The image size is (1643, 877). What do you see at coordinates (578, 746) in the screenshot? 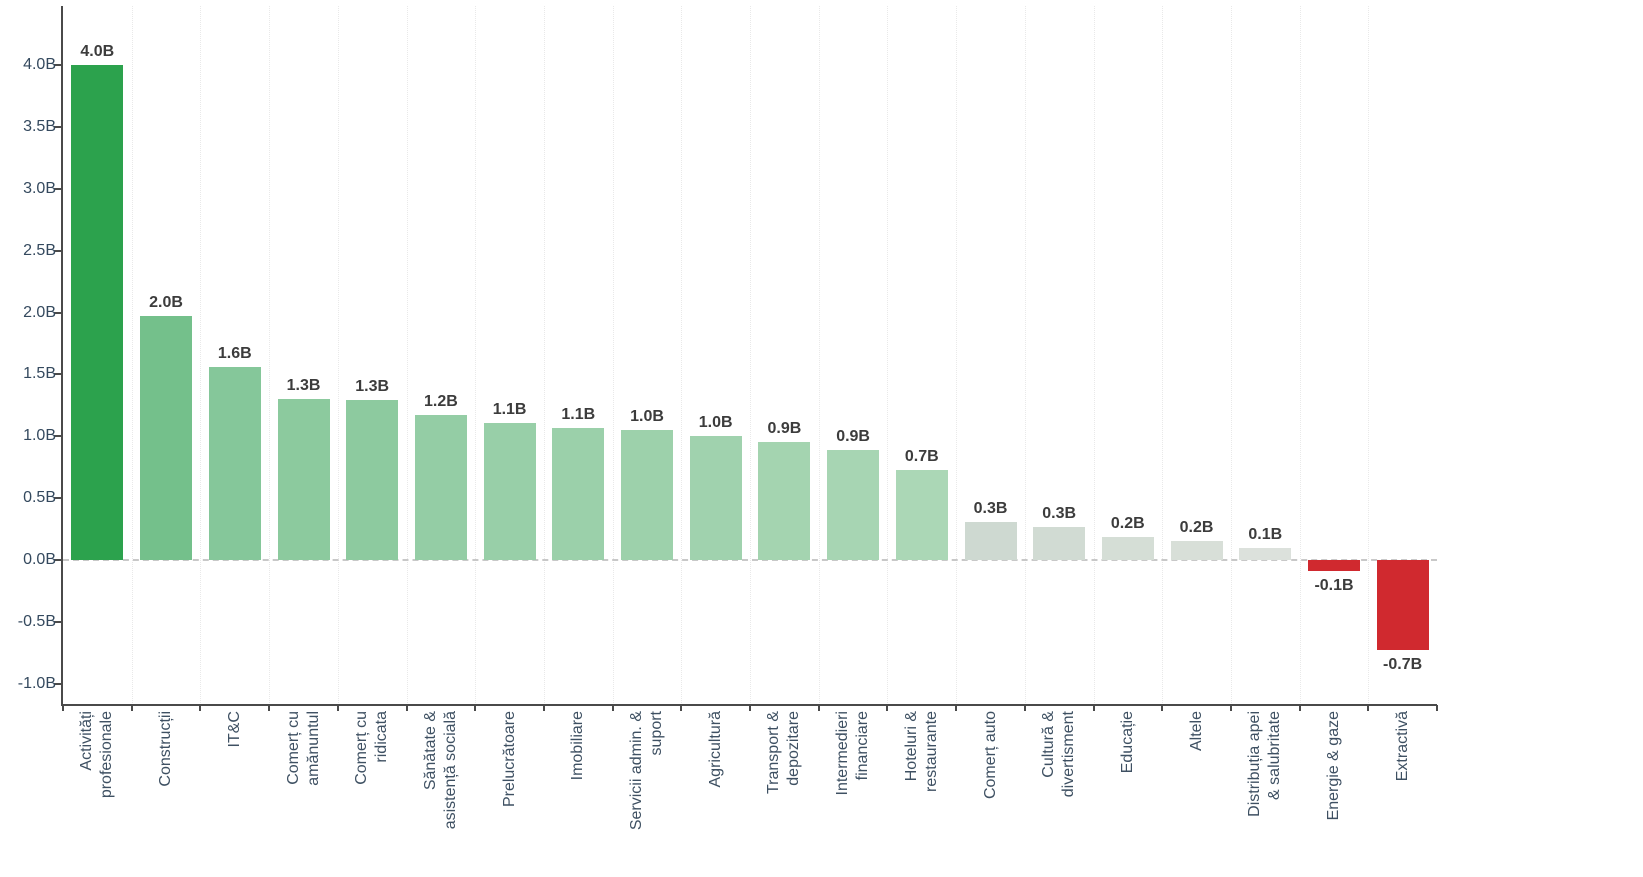
I see `x-category-label-line: Imobiliare` at bounding box center [578, 746].